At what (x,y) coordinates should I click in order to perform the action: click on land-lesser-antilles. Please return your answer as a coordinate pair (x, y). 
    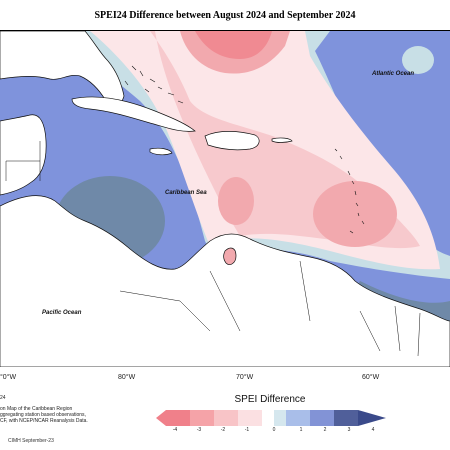
    Looking at the image, I should click on (349, 191).